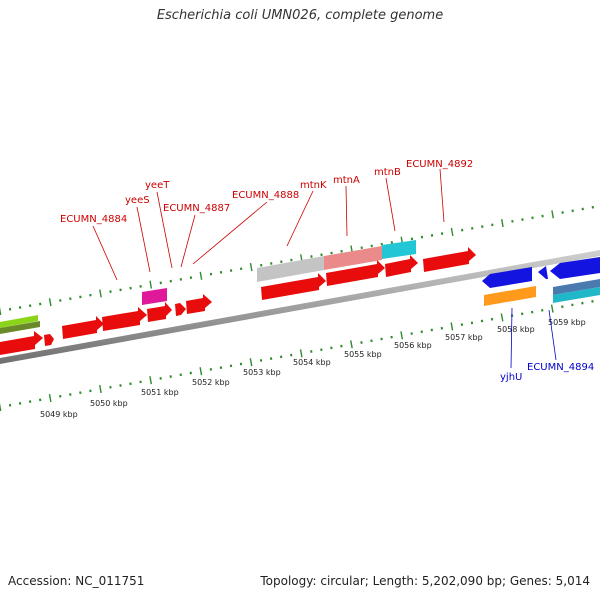  Describe the element at coordinates (576, 287) in the screenshot. I see `gene-feature-steel` at that location.